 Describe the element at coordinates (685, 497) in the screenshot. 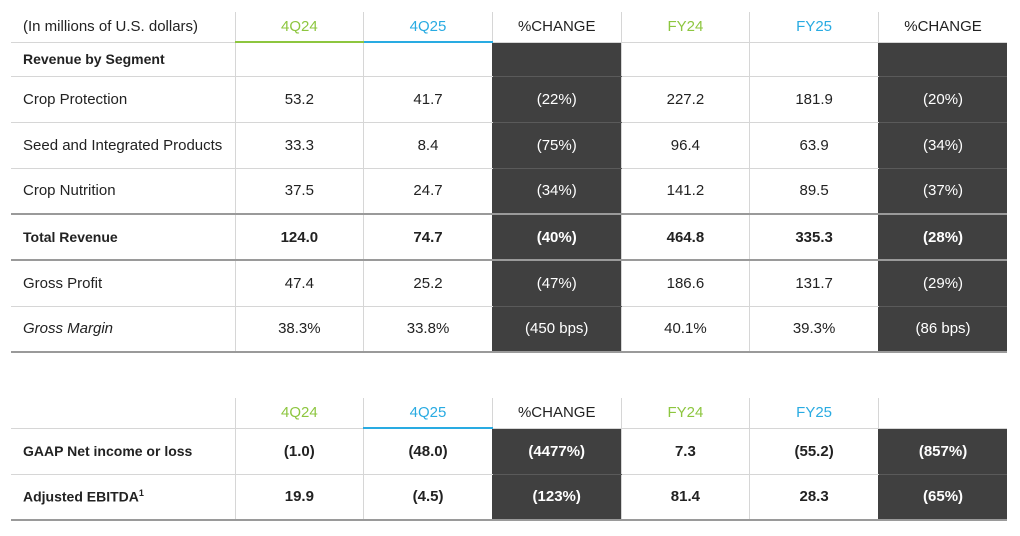

I see `table-cell: 81.4` at that location.